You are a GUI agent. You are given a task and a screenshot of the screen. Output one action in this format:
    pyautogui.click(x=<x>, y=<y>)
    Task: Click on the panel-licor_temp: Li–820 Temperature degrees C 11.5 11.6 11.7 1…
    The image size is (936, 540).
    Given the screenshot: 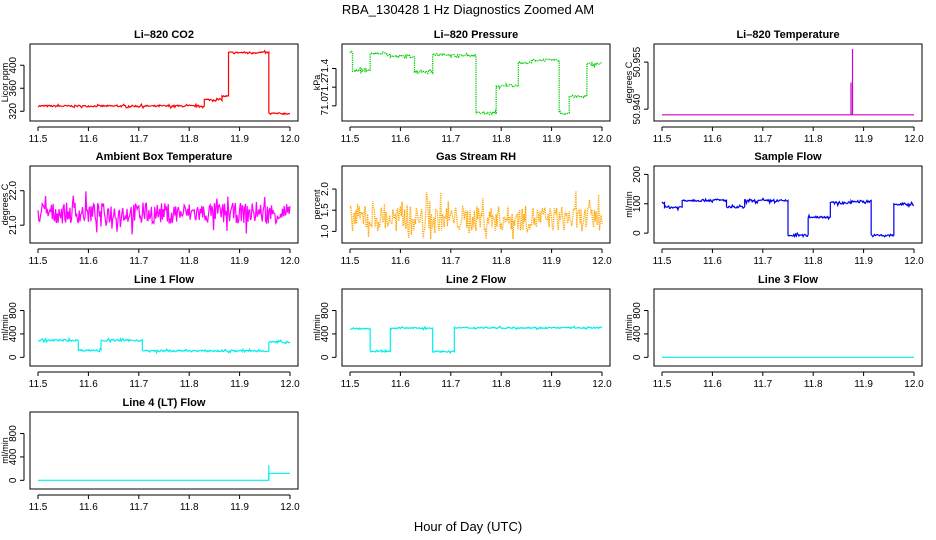 What is the action you would take?
    pyautogui.click(x=774, y=87)
    